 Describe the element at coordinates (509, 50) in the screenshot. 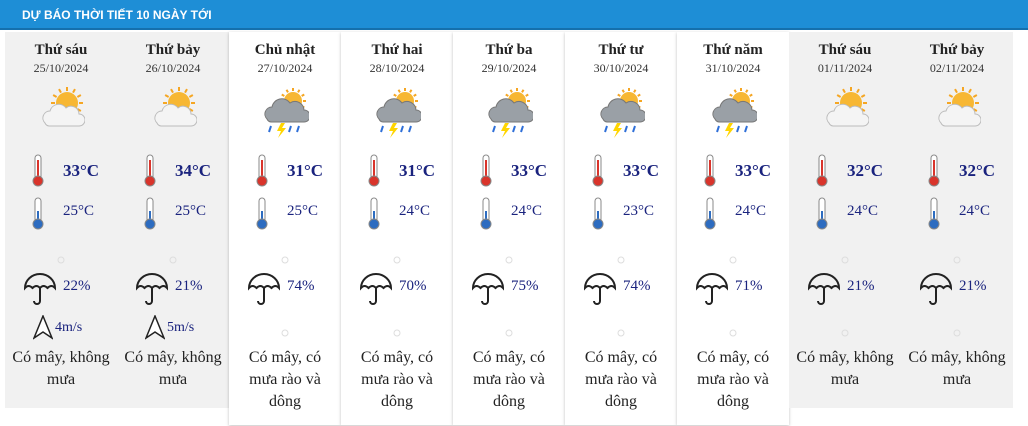

I see `day-name: Thứ ba` at that location.